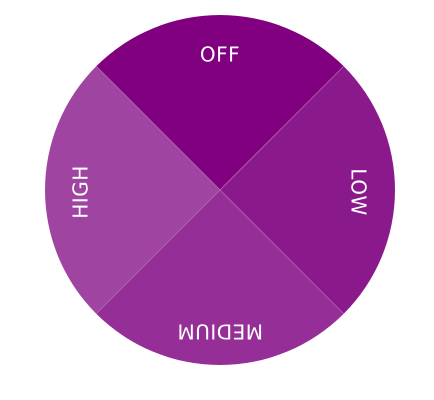 Image resolution: width=434 pixels, height=400 pixels. Describe the element at coordinates (220, 332) in the screenshot. I see `dial-label-medium: MEDIUM` at that location.